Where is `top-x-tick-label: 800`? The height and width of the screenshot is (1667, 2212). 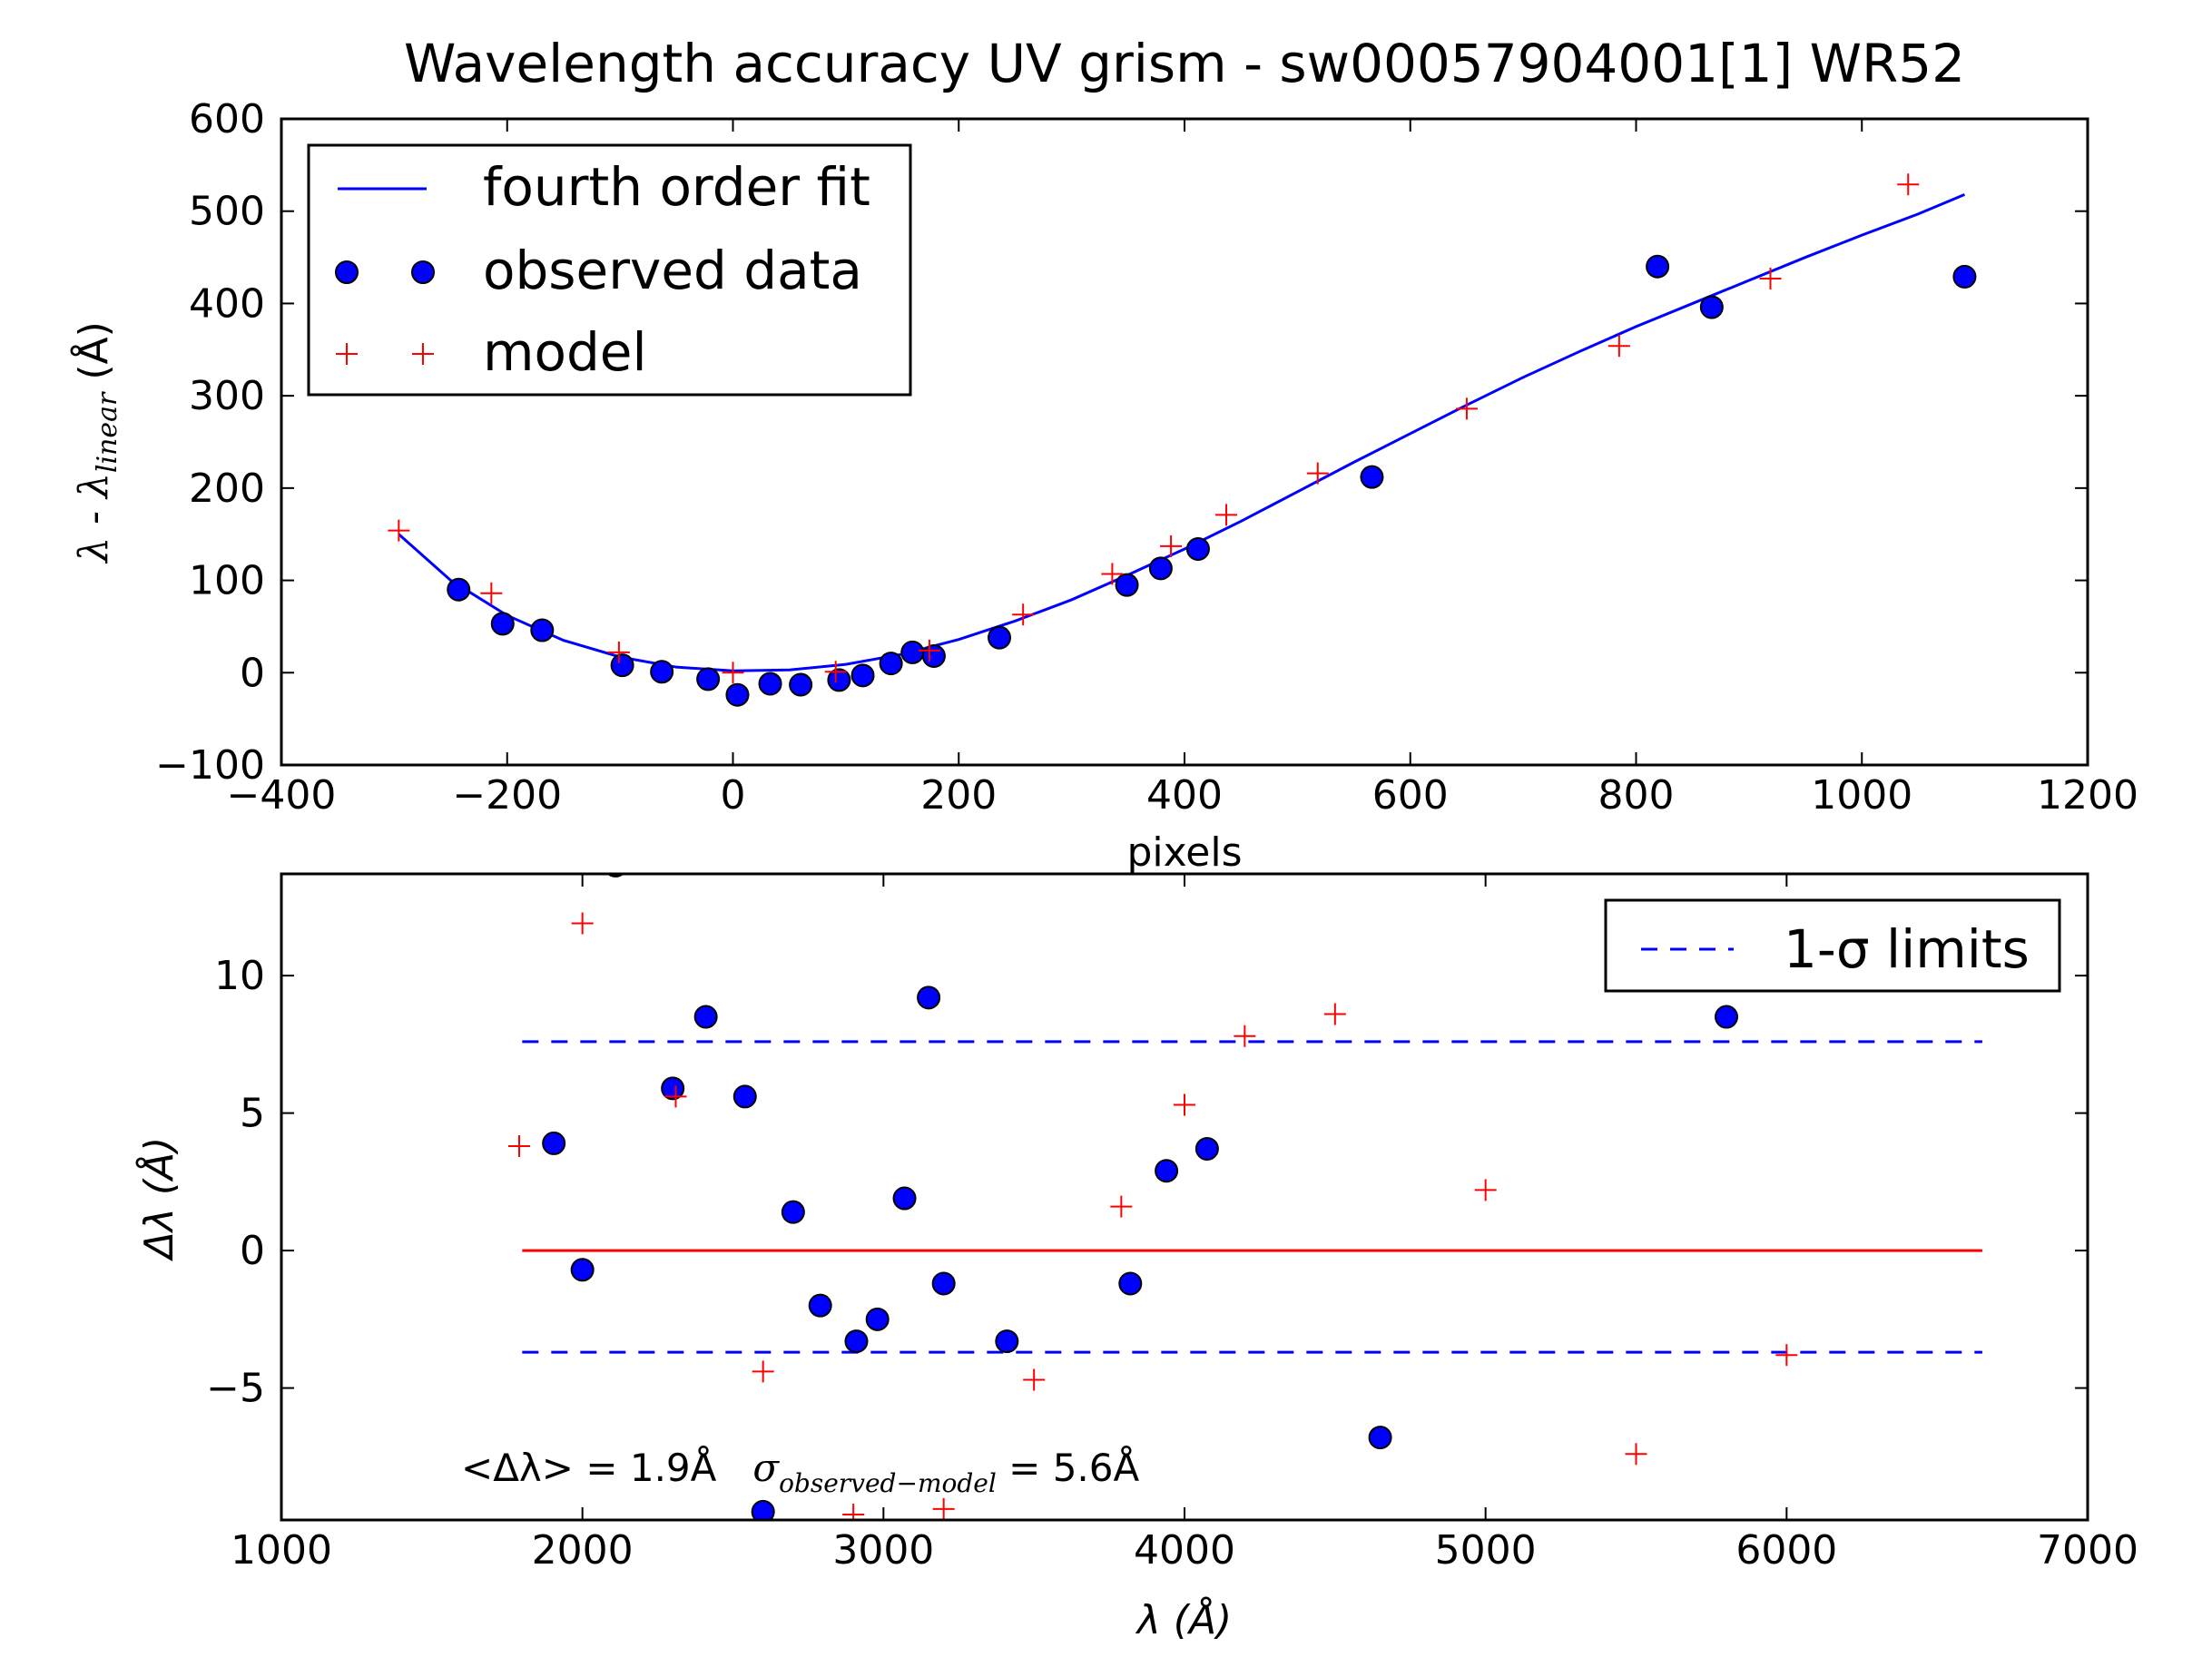 top-x-tick-label: 800 is located at coordinates (1636, 796).